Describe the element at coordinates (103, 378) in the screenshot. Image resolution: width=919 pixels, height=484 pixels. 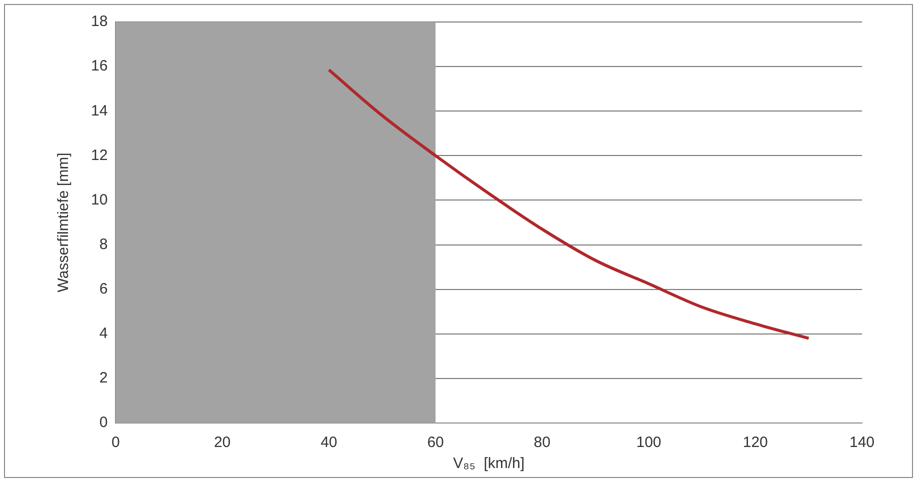
I see `y-tick-label: 2` at that location.